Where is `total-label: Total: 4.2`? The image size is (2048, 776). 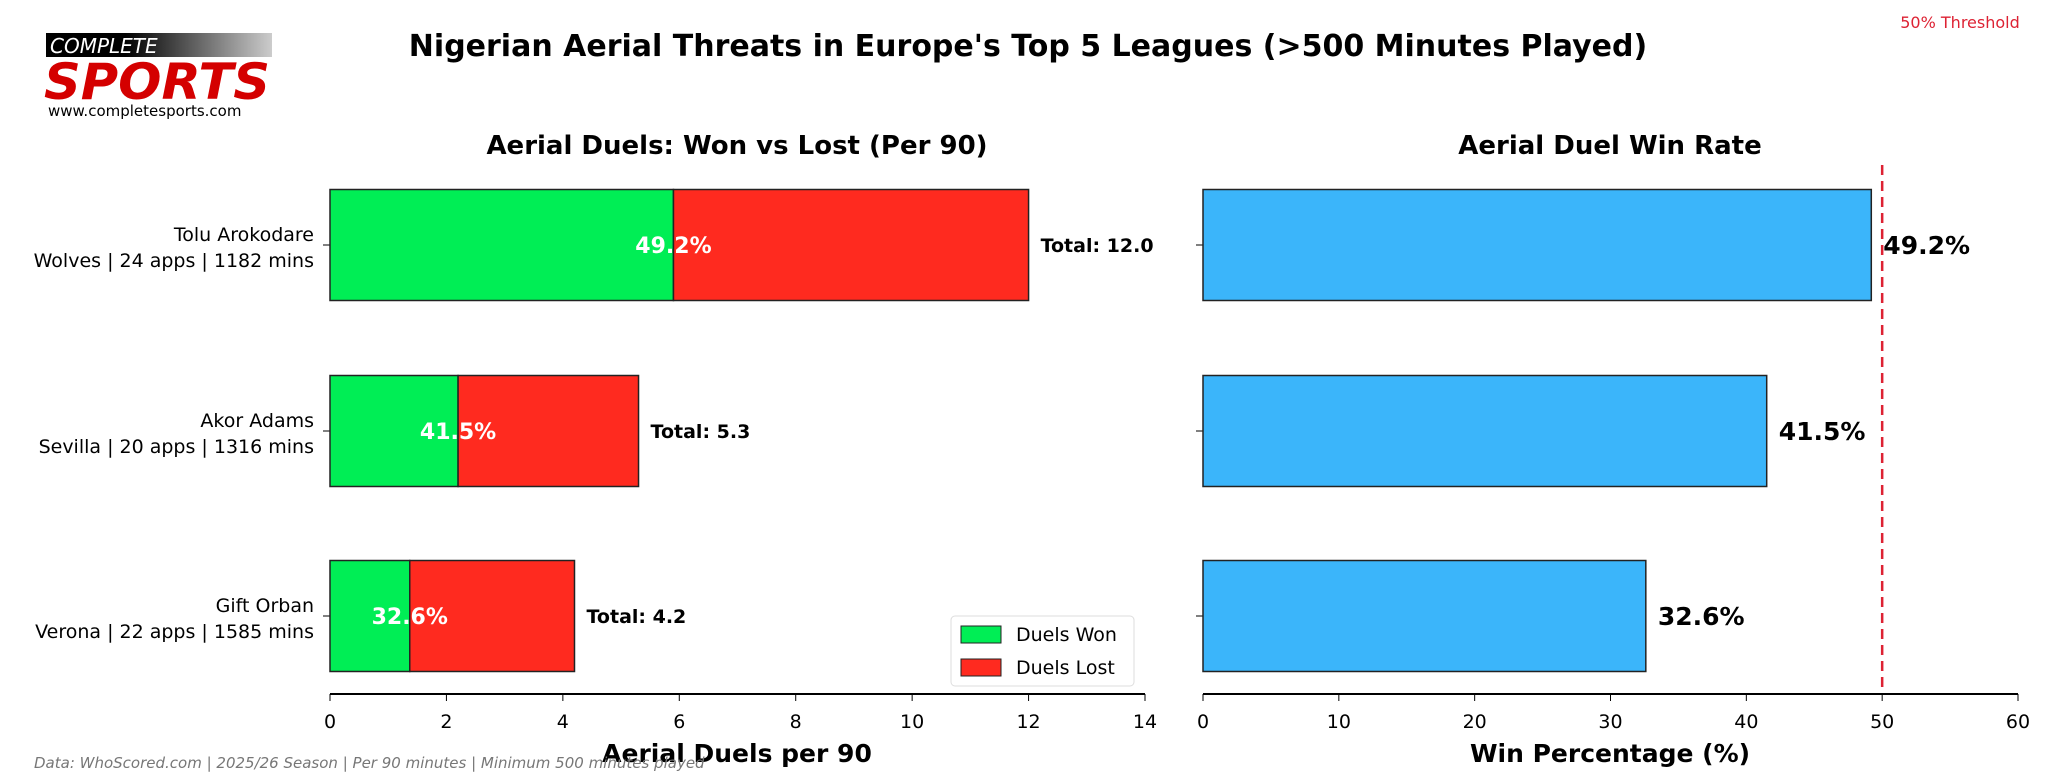
total-label: Total: 4.2 is located at coordinates (637, 617).